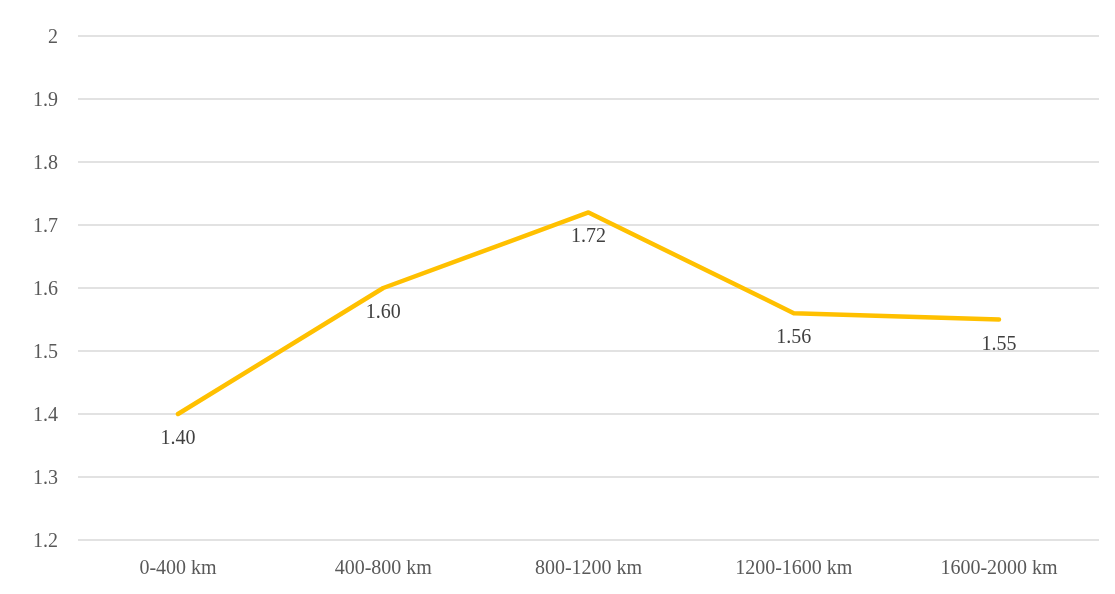 Image resolution: width=1115 pixels, height=594 pixels. Describe the element at coordinates (45, 288) in the screenshot. I see `y-tick-label: 1.6` at that location.